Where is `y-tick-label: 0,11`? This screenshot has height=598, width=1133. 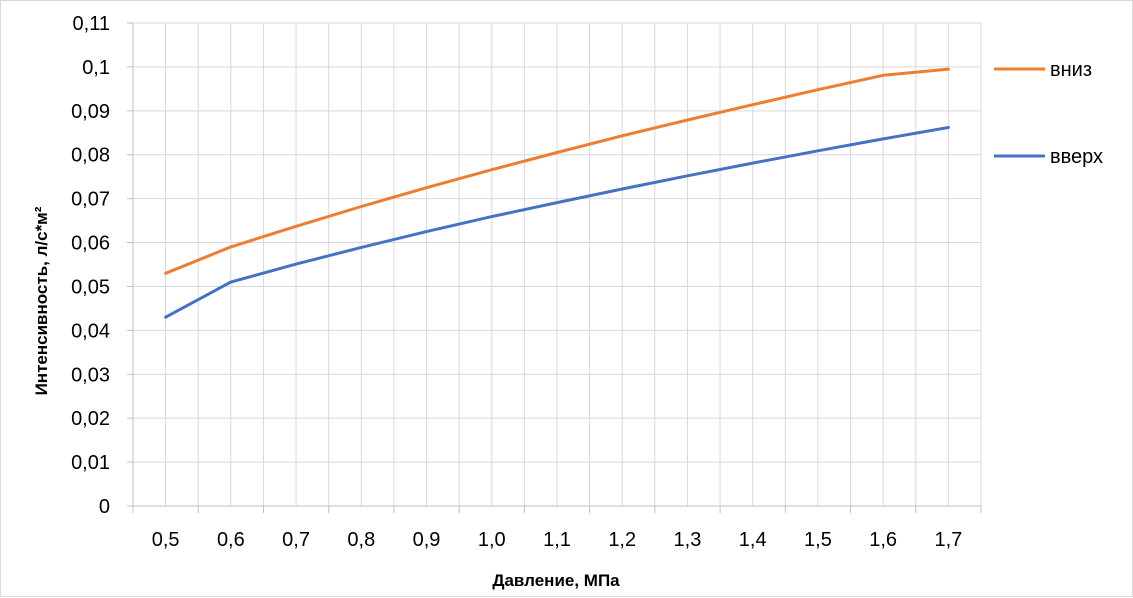 y-tick-label: 0,11 is located at coordinates (91, 24).